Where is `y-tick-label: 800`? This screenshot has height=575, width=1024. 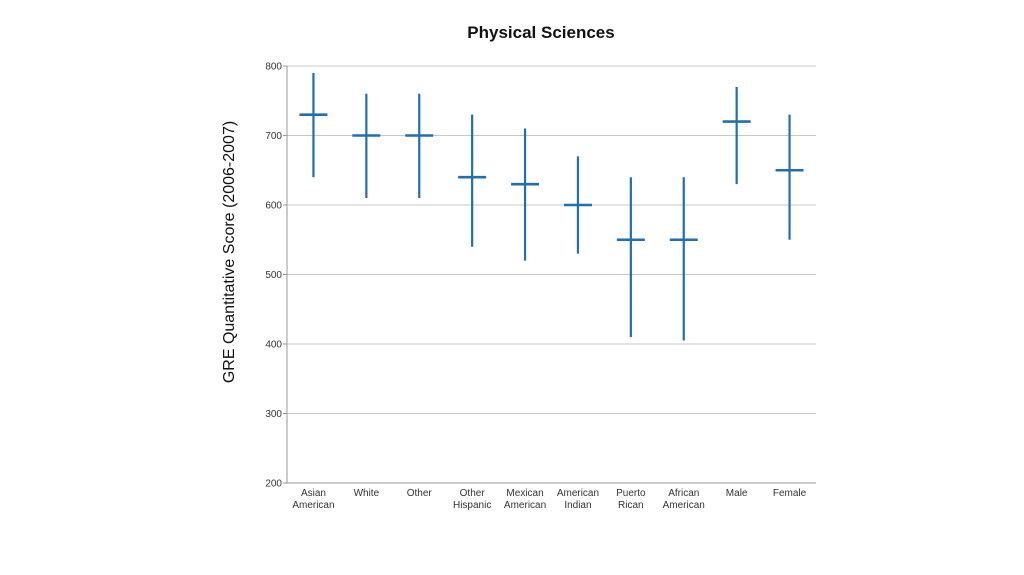
y-tick-label: 800 is located at coordinates (273, 67).